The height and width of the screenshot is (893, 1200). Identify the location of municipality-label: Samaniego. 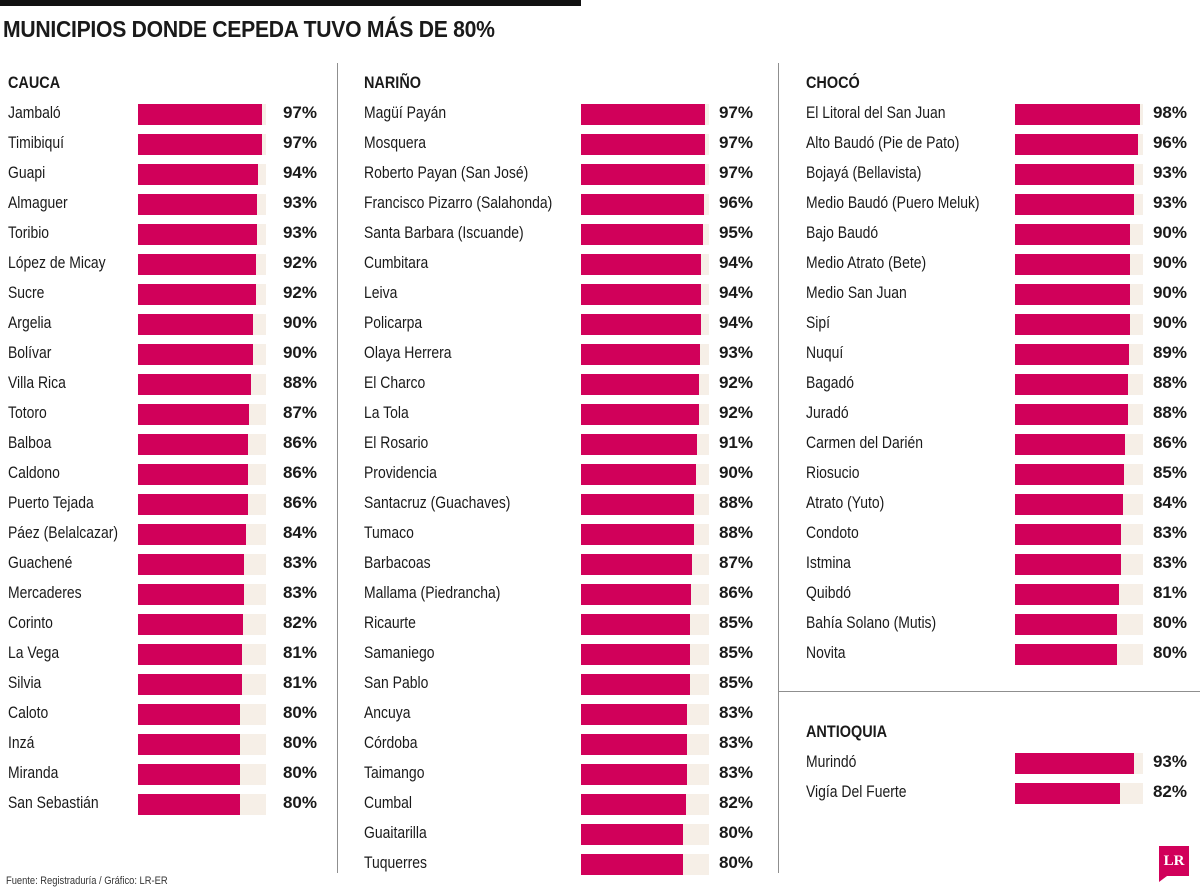
(399, 652).